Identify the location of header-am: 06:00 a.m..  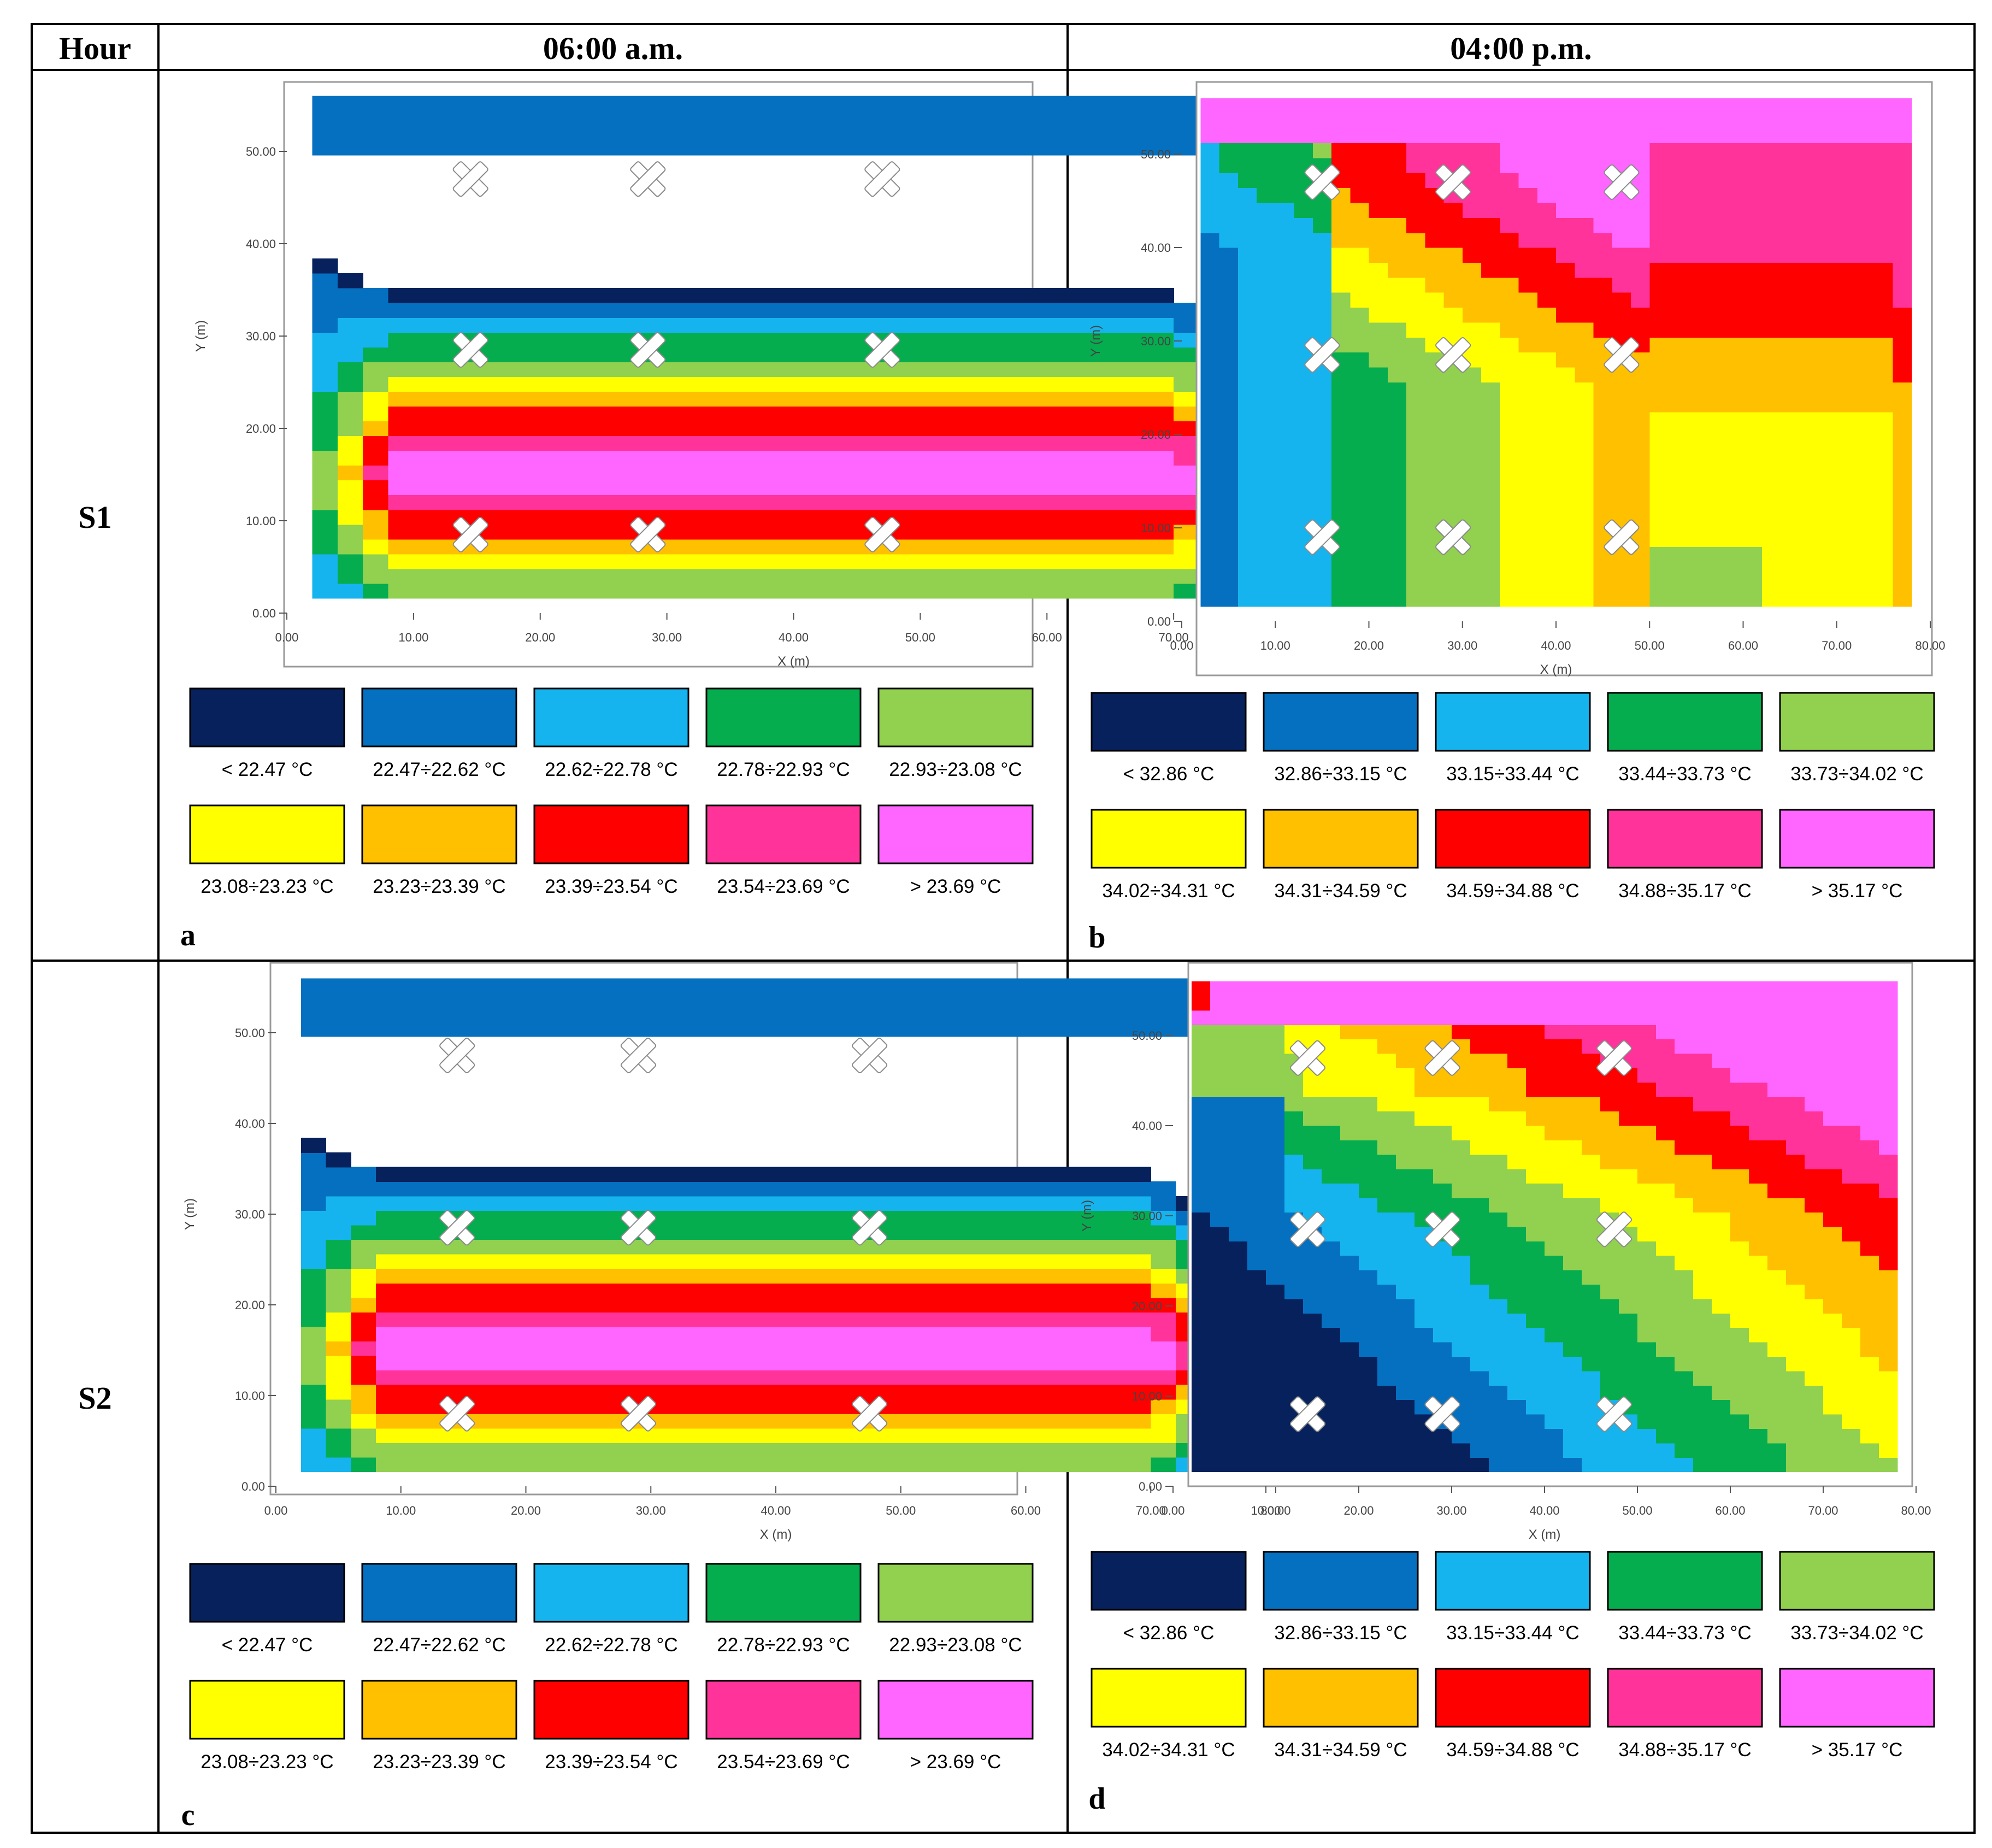
(613, 49).